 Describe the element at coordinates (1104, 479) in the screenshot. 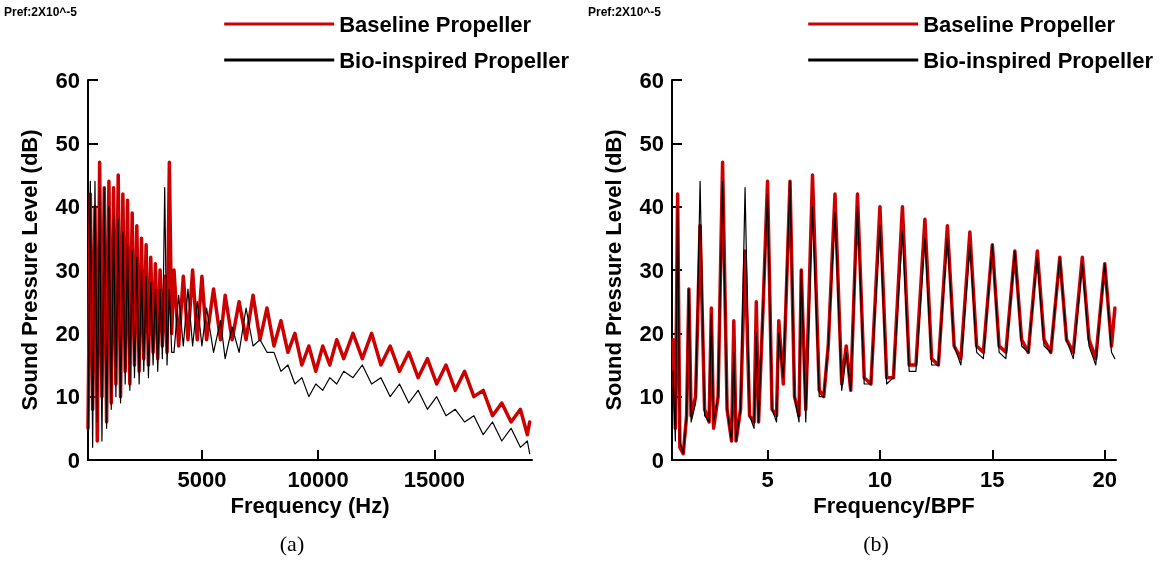

I see `x-tick-label: 20` at that location.